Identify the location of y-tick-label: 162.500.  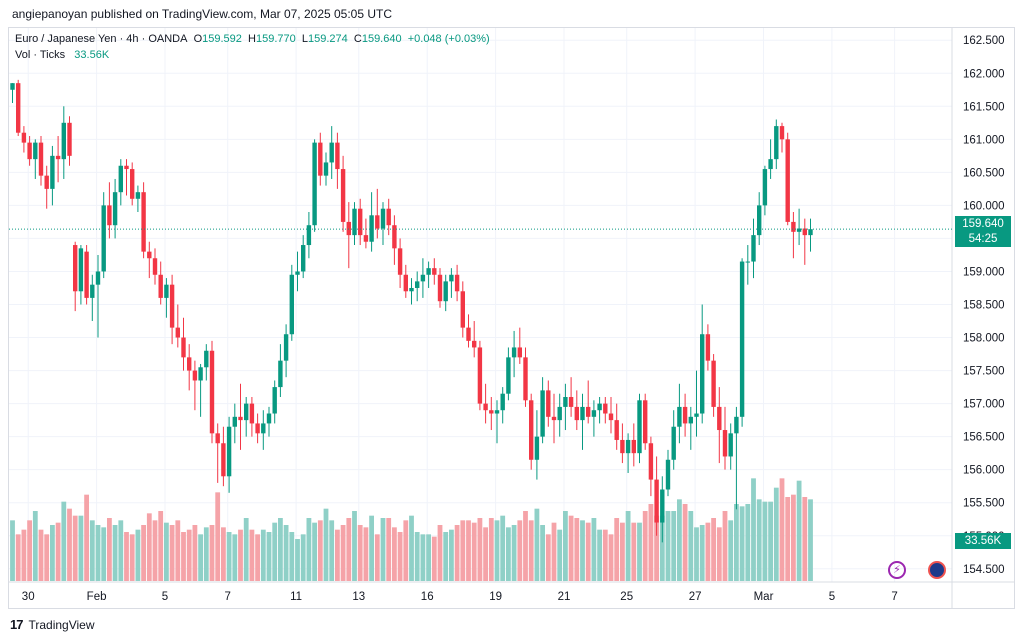
(984, 41).